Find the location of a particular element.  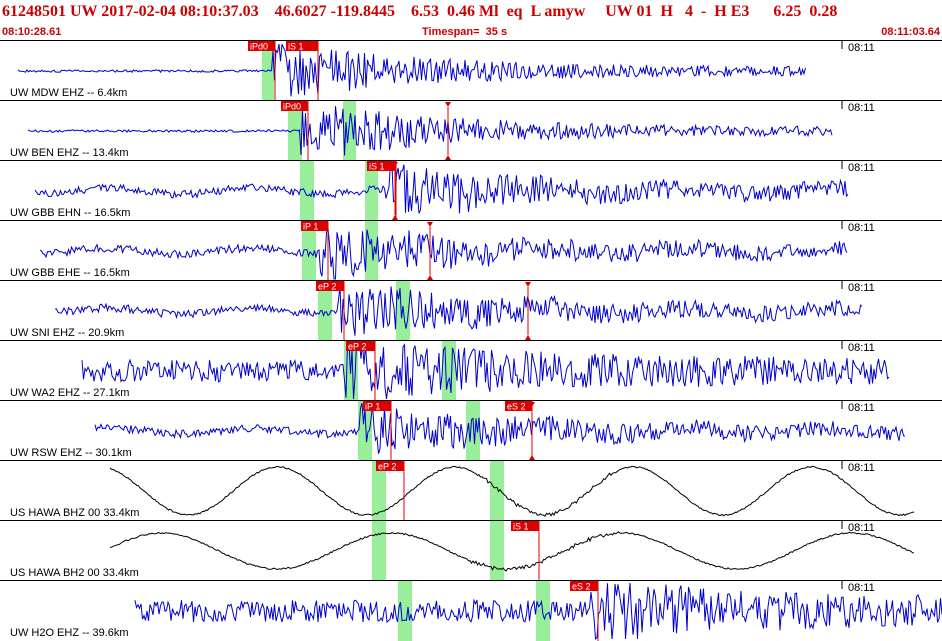

trace-panel: iS 1 08:11 US HAWA BH2 00 33.4km is located at coordinates (471, 550).